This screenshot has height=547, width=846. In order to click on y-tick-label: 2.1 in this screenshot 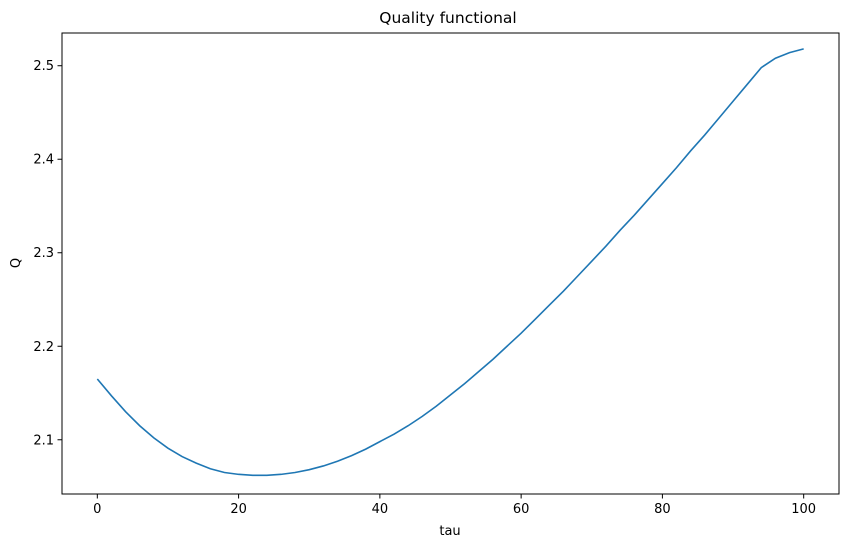, I will do `click(43, 440)`.